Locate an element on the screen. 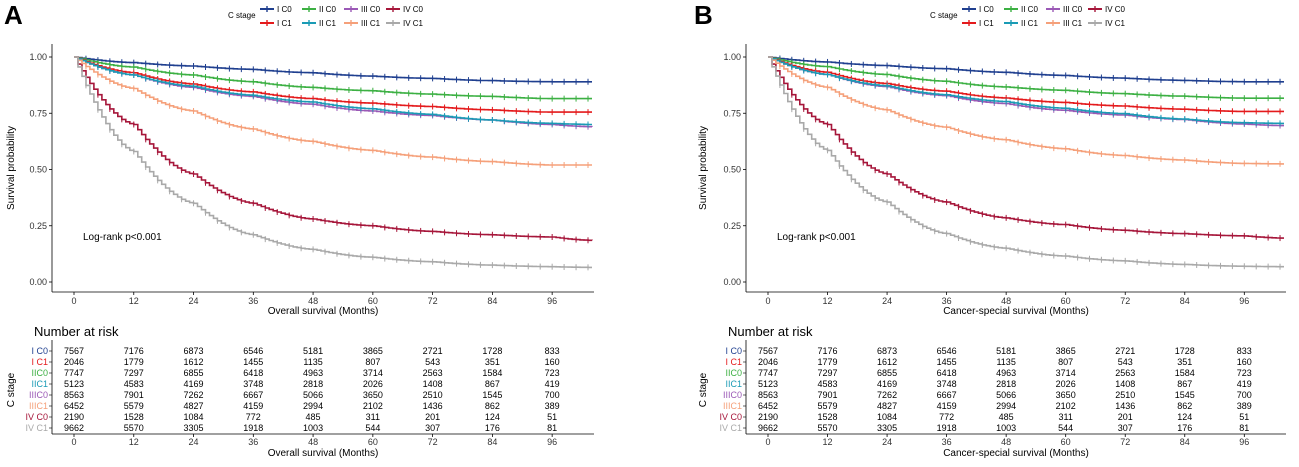  risk-cell: 81 is located at coordinates (1244, 428).